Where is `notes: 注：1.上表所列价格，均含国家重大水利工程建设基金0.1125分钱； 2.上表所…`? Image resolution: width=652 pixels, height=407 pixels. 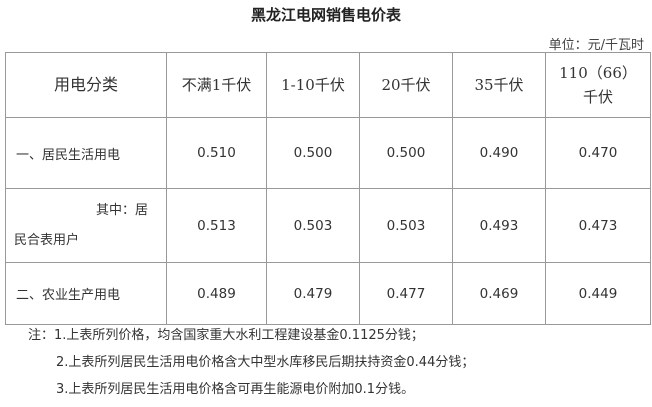 notes: 注：1.上表所列价格，均含国家重大水利工程建设基金0.1125分钱； 2.上表所… is located at coordinates (251, 362).